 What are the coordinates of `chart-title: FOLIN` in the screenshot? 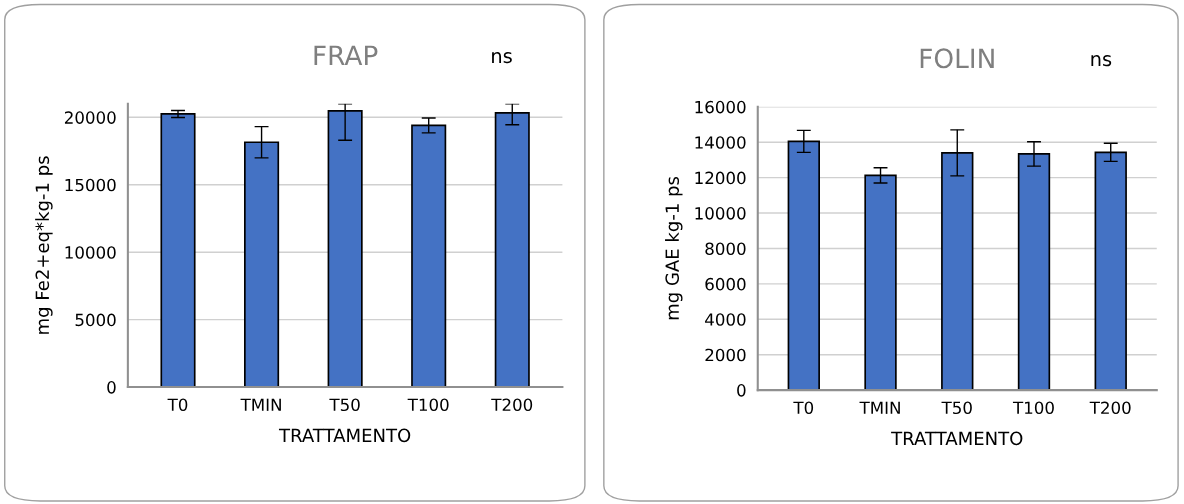 It's located at (957, 58).